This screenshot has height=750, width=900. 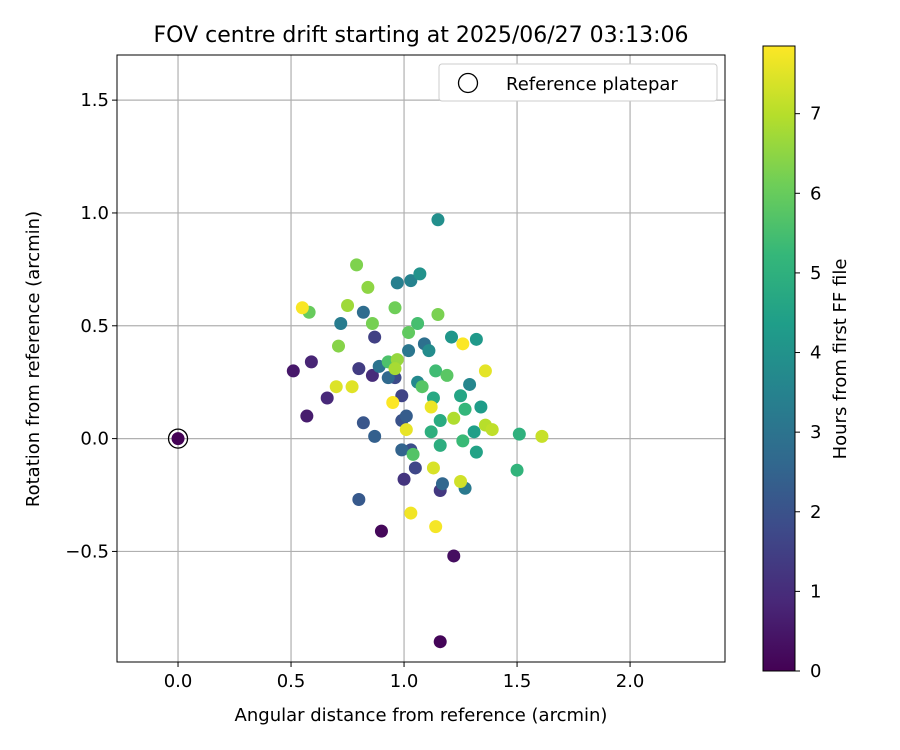 What do you see at coordinates (87, 551) in the screenshot?
I see `y-tick-label: −0.5` at bounding box center [87, 551].